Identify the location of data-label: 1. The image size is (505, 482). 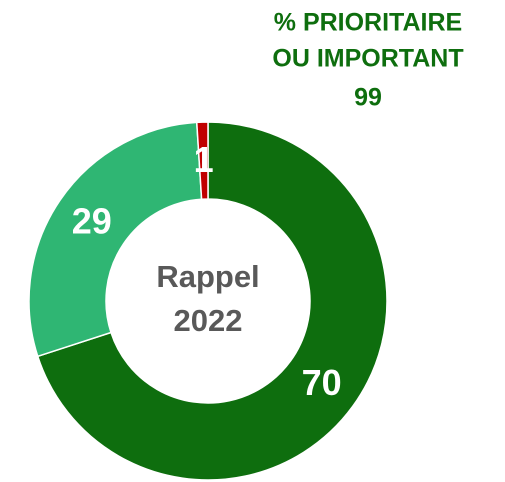
(204, 159).